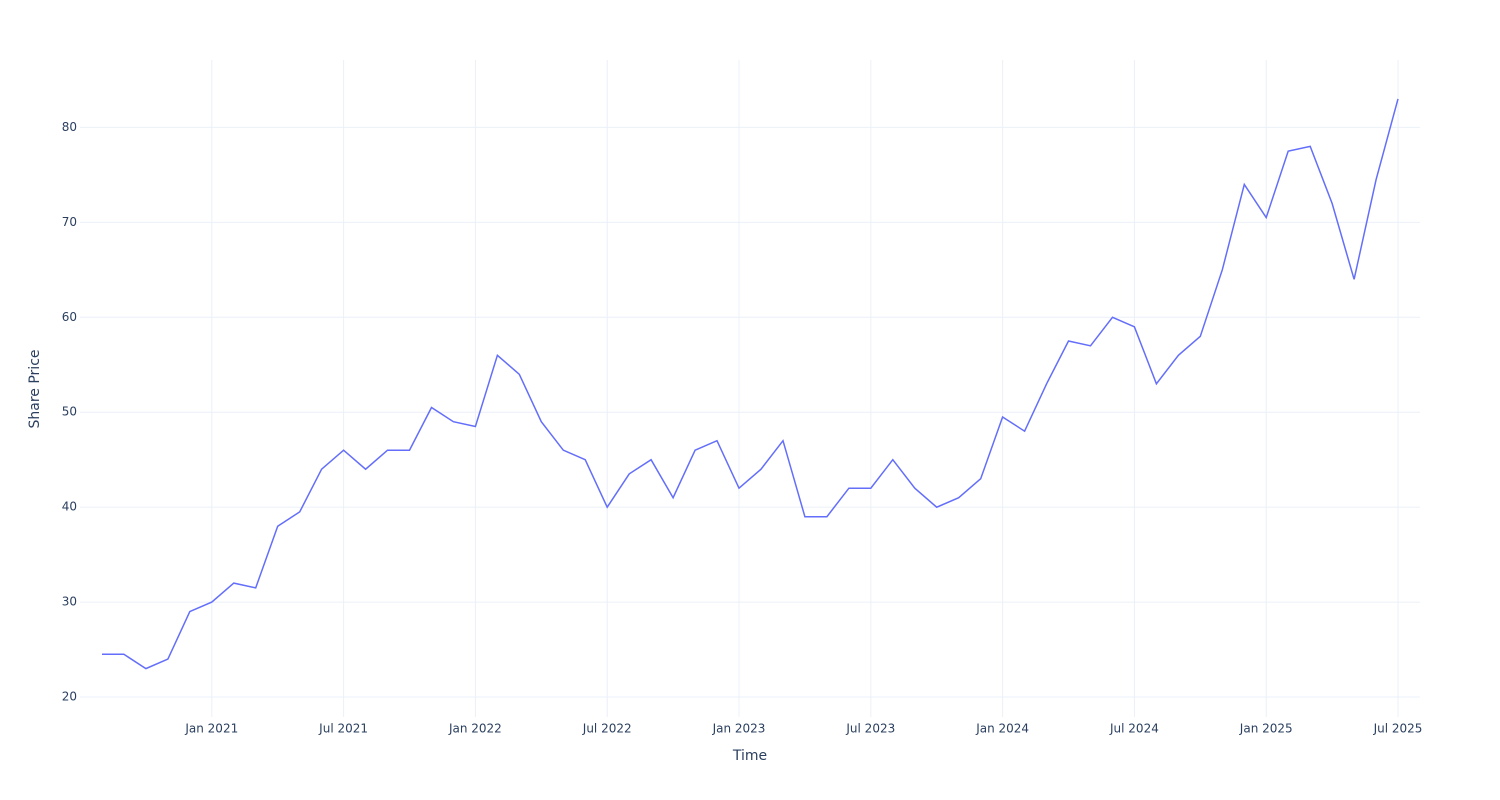 Image resolution: width=1500 pixels, height=800 pixels. What do you see at coordinates (1134, 729) in the screenshot?
I see `x-tick-label: Jul 2024` at bounding box center [1134, 729].